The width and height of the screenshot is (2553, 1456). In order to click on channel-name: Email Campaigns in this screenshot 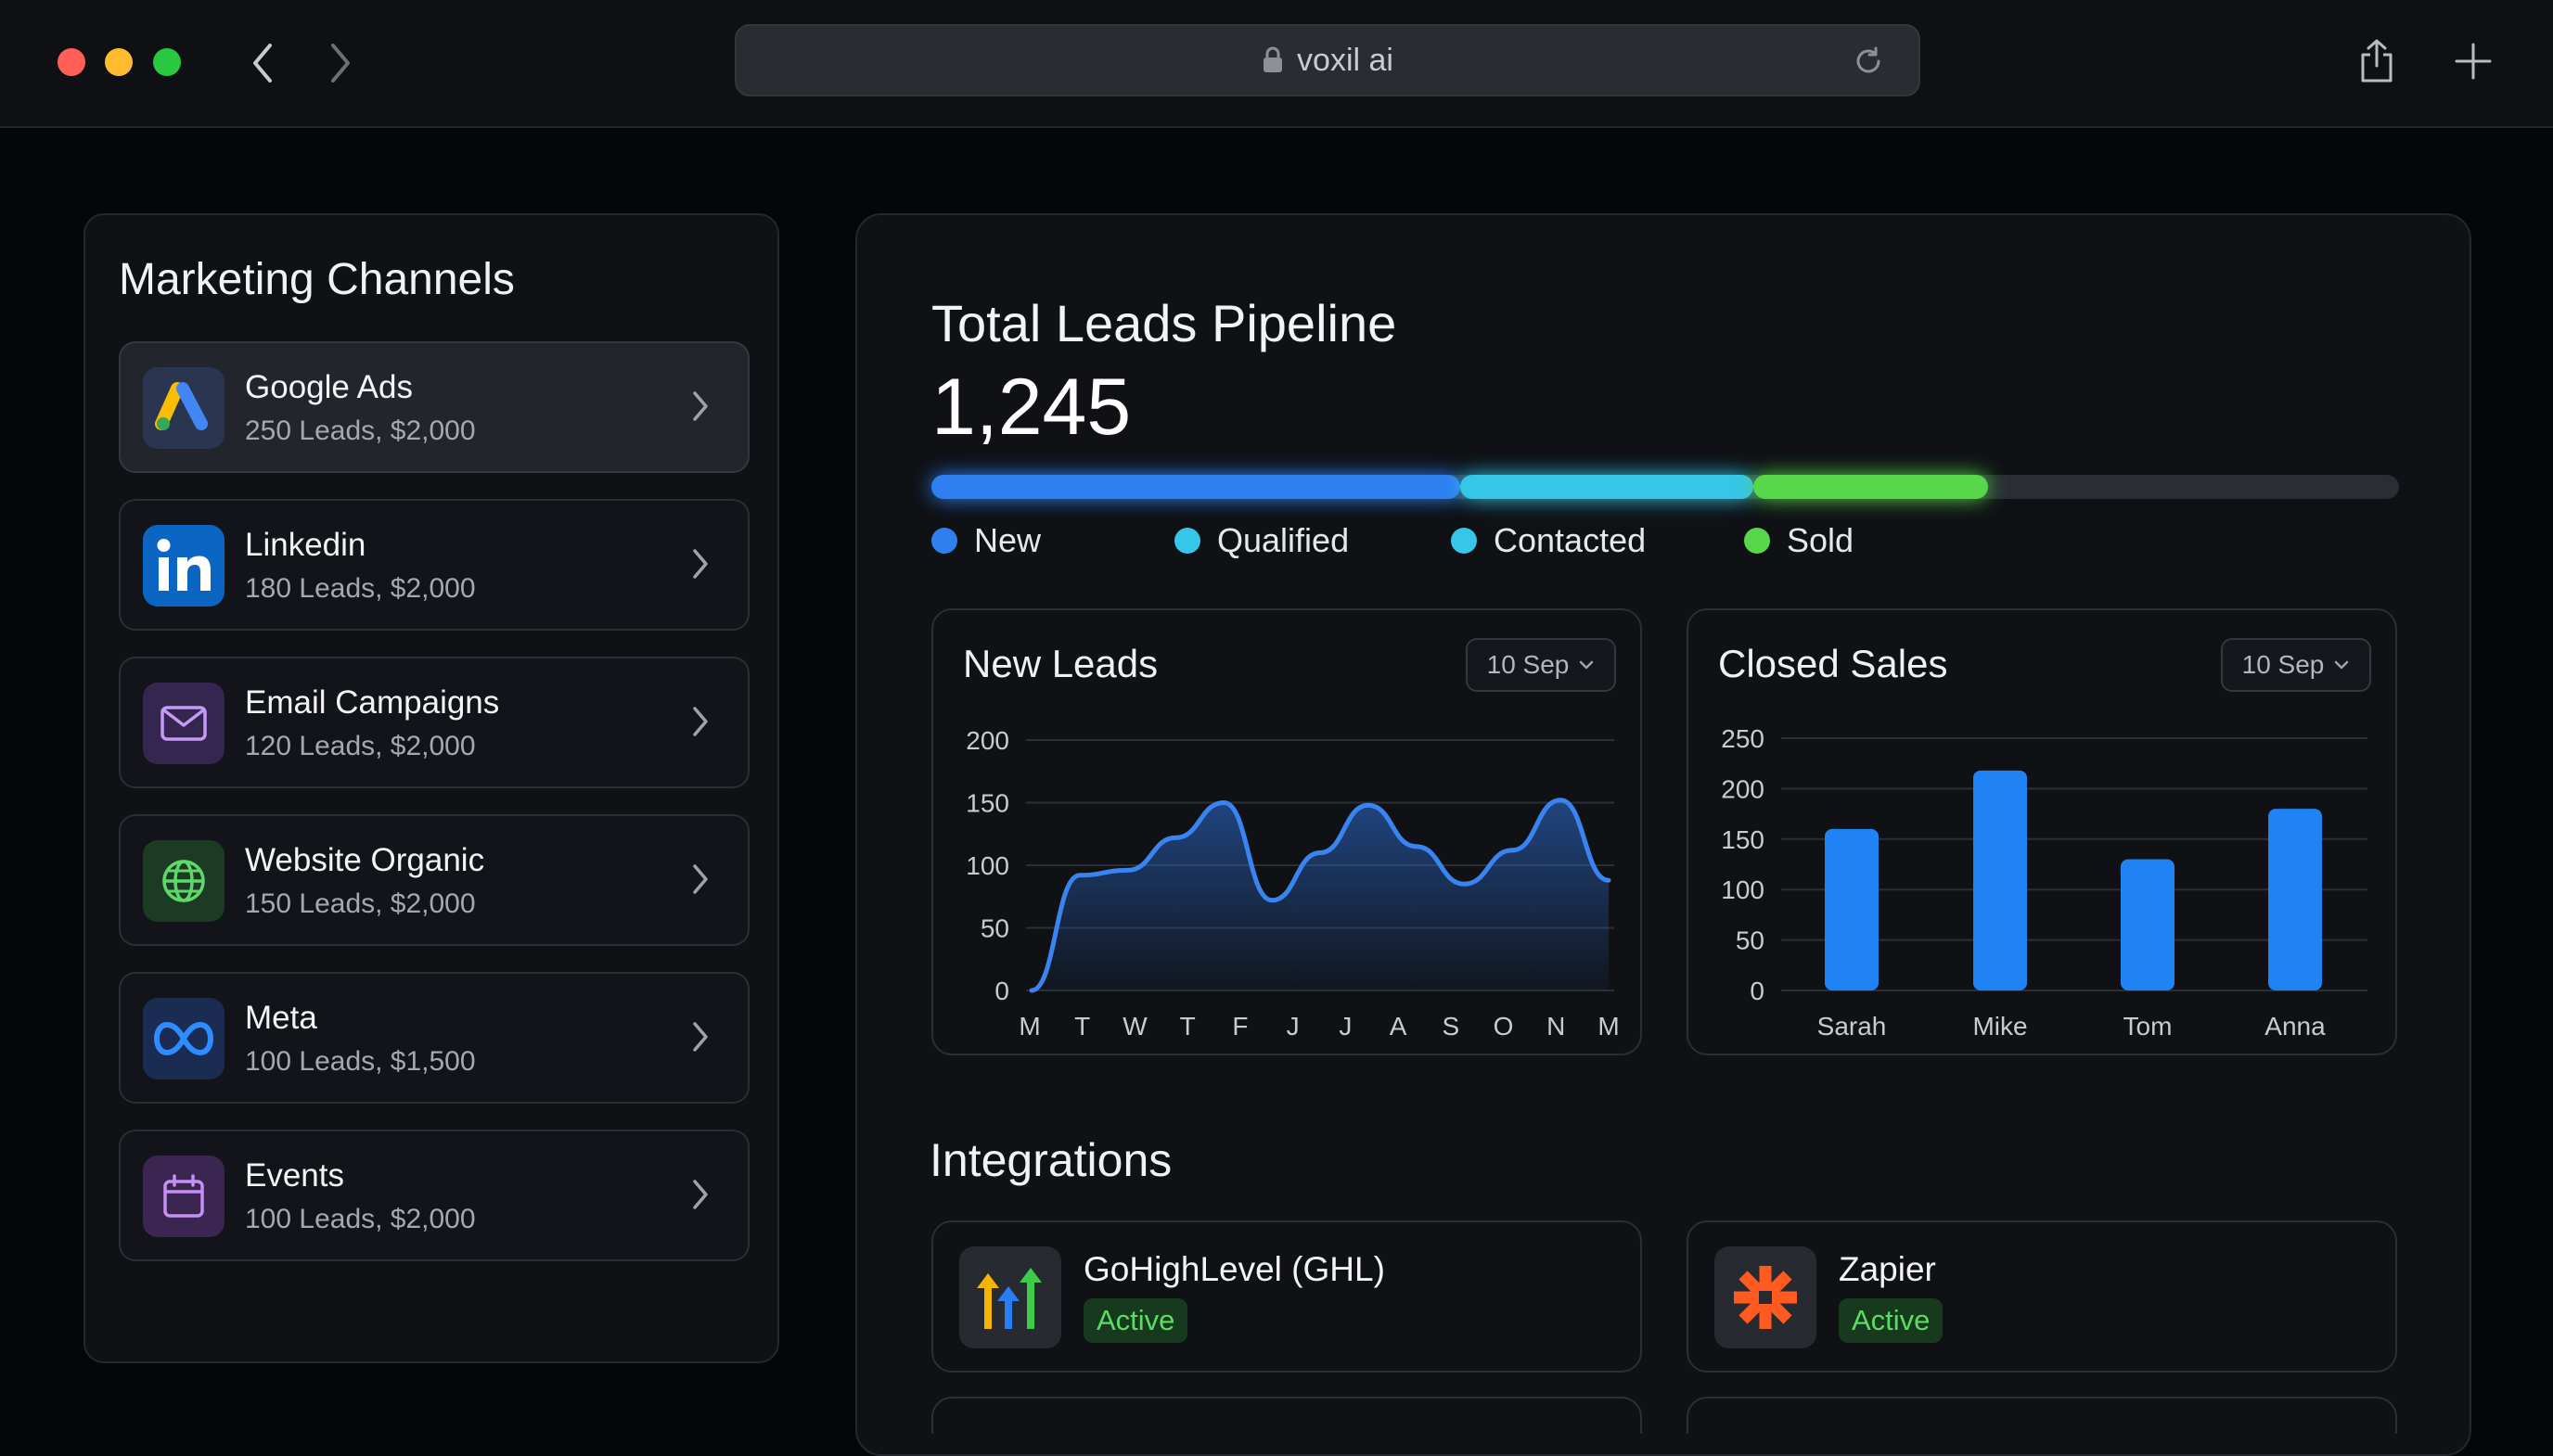, I will do `click(373, 702)`.